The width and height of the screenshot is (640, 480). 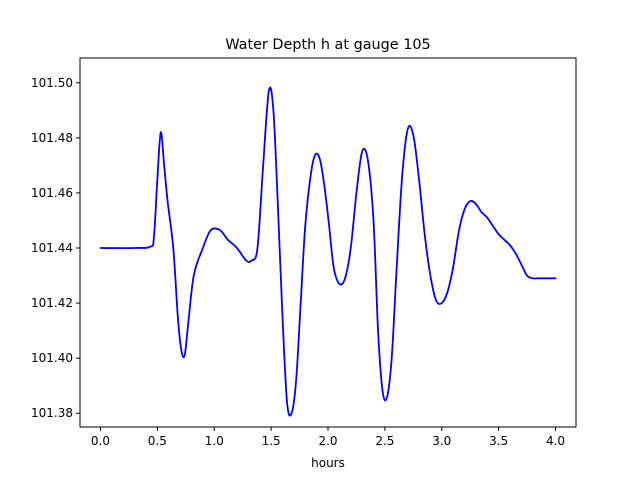 I want to click on chart-title: Water Depth h at gauge 105, so click(x=327, y=45).